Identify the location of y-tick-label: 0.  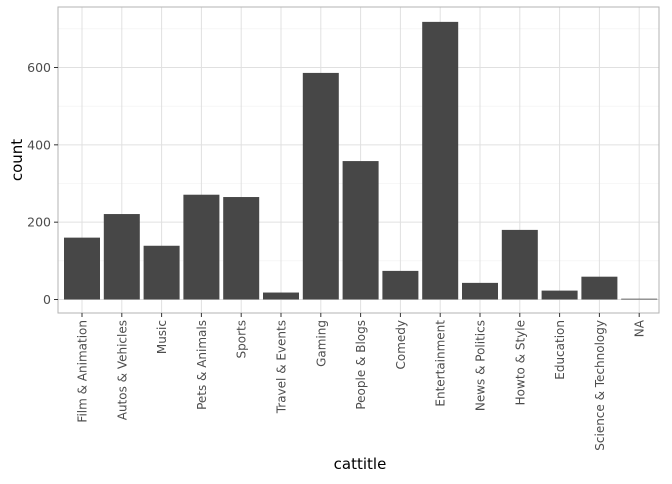
(47, 299).